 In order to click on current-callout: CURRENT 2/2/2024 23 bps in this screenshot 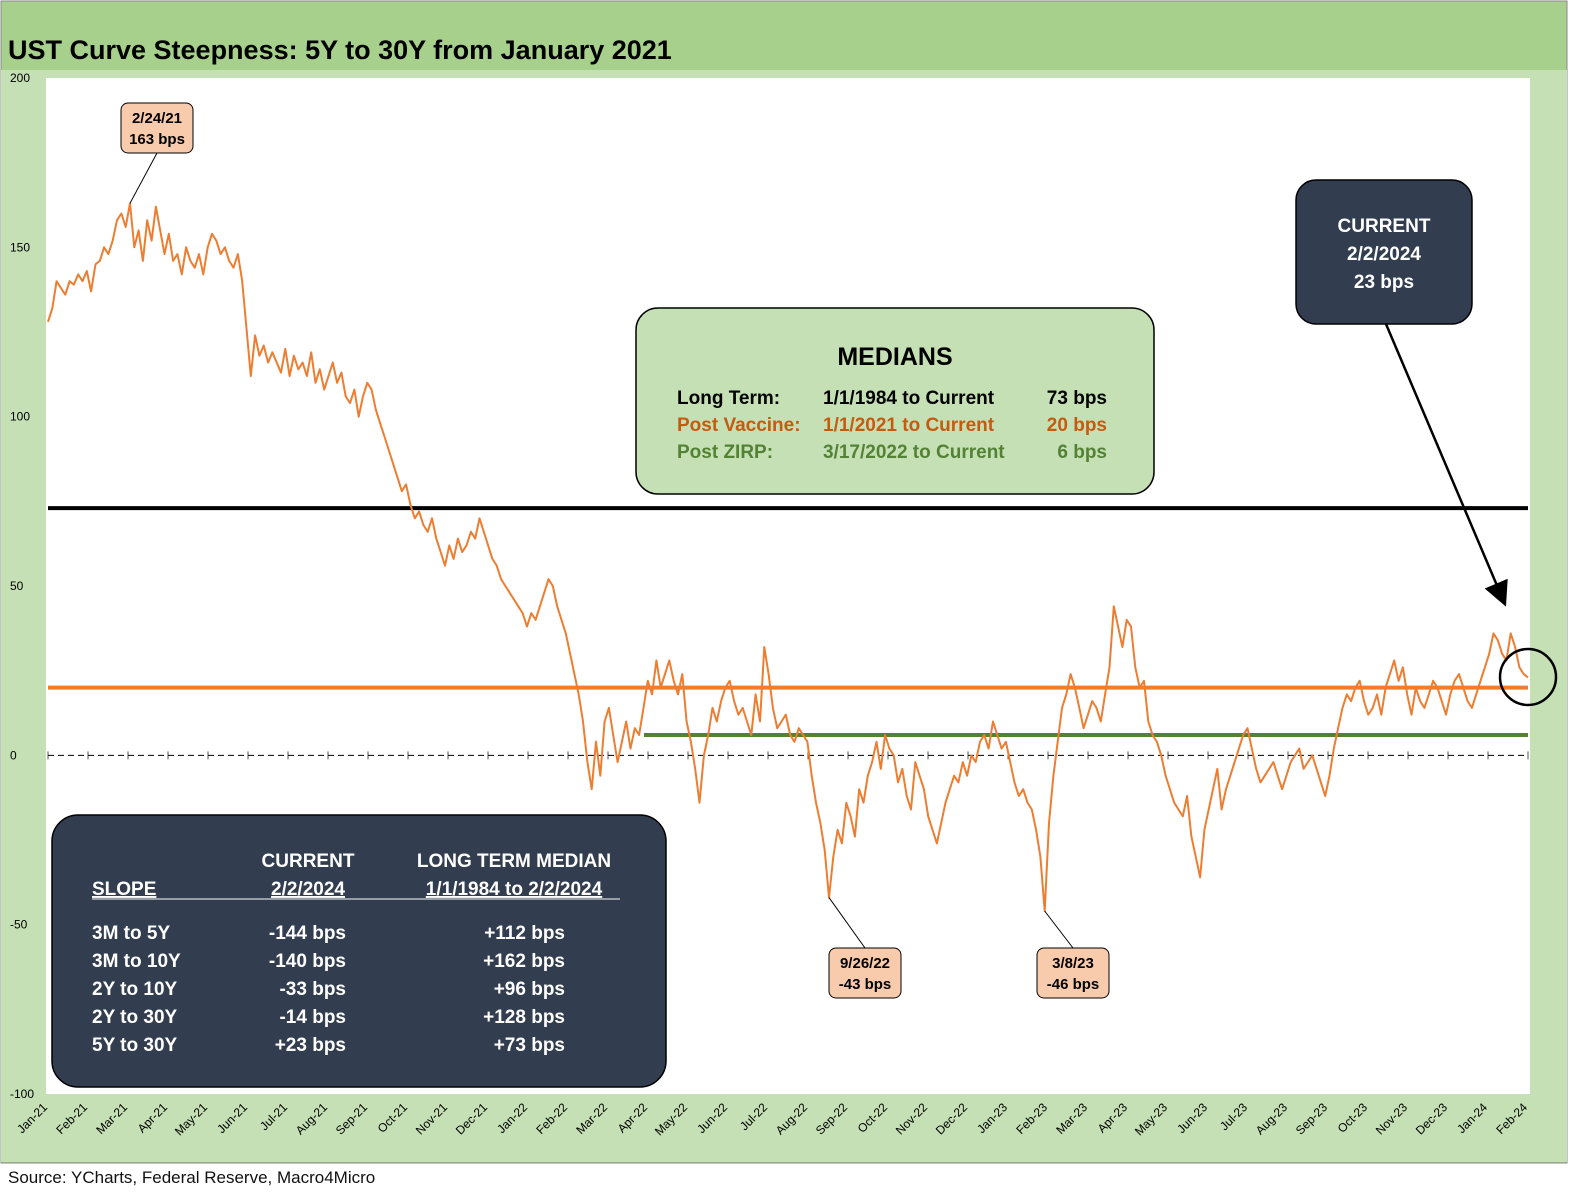, I will do `click(1426, 443)`.